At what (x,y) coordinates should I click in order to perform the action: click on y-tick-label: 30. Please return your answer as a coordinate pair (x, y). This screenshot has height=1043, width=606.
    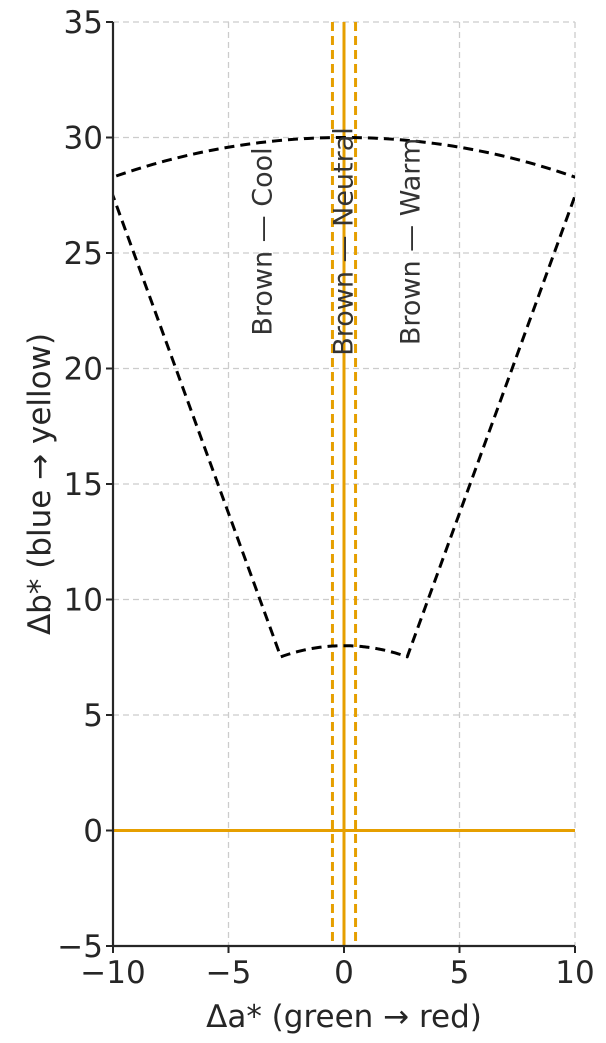
    Looking at the image, I should click on (83, 139).